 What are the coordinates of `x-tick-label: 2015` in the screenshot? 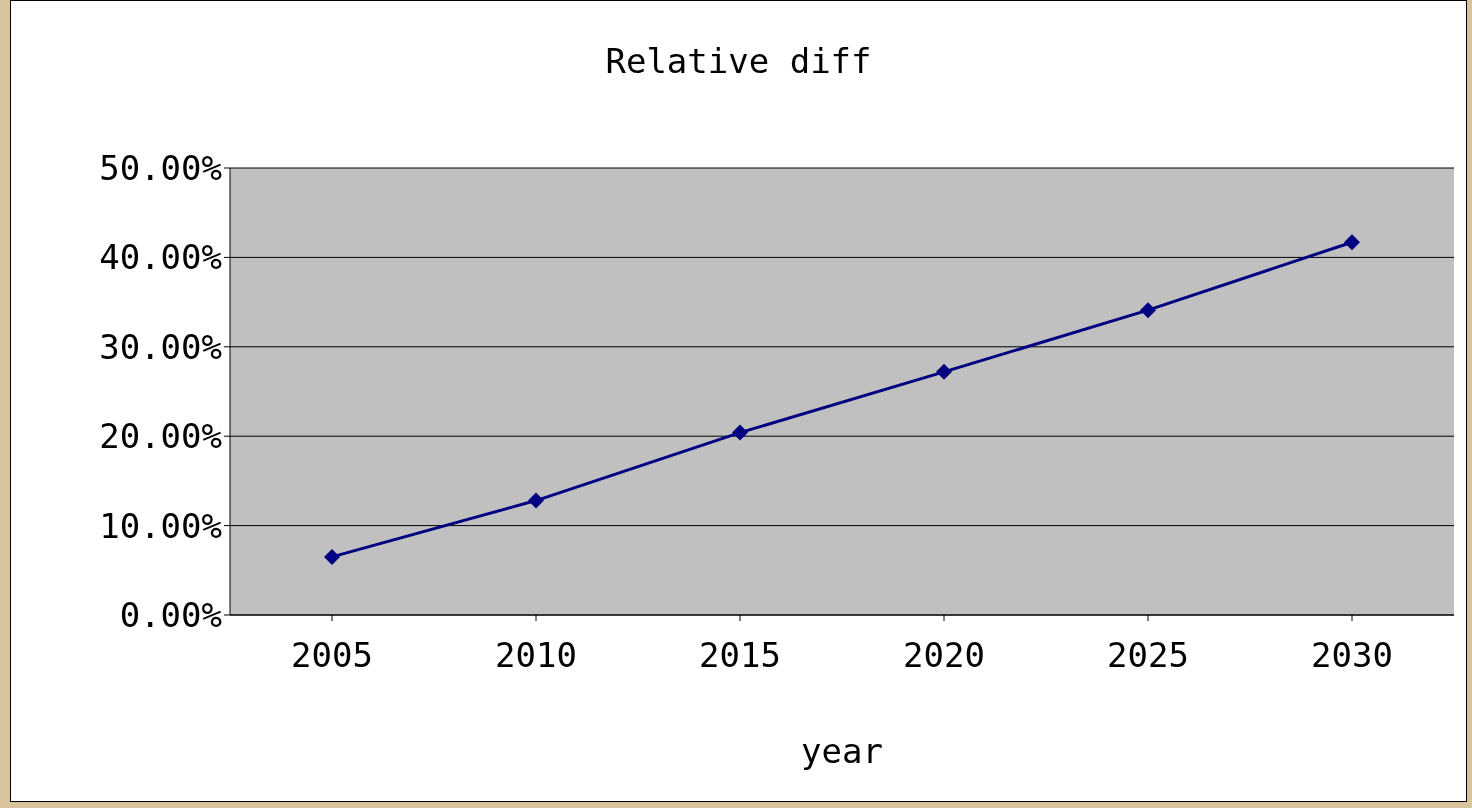 It's located at (740, 655).